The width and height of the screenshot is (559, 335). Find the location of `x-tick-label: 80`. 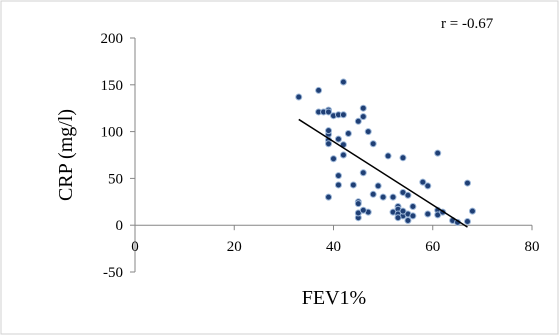

x-tick-label: 80 is located at coordinates (532, 247).